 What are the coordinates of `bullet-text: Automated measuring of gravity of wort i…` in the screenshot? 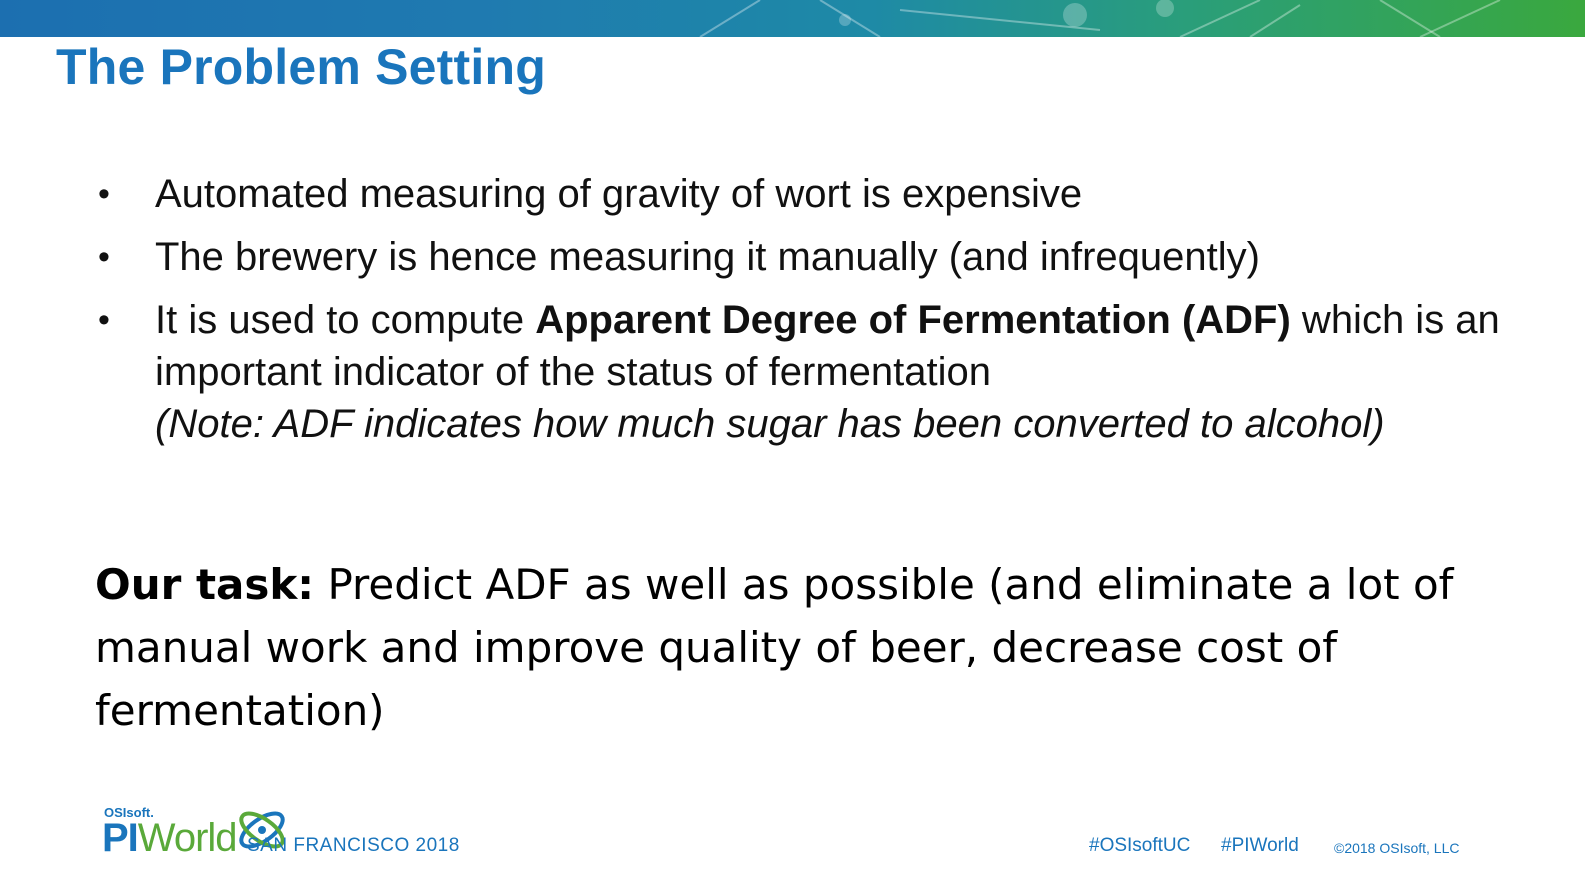 It's located at (618, 194).